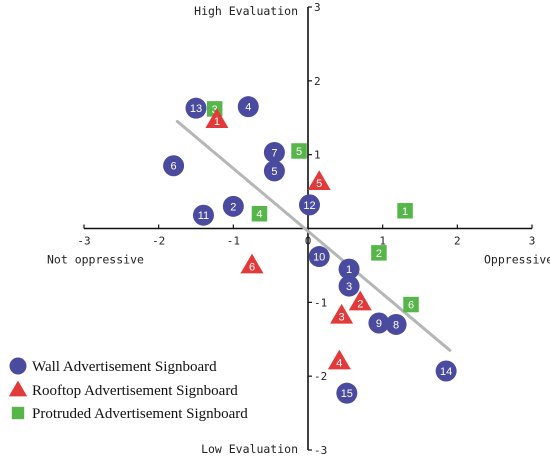 The height and width of the screenshot is (465, 550). What do you see at coordinates (95, 260) in the screenshot?
I see `left-axis-label: Not oppressive` at bounding box center [95, 260].